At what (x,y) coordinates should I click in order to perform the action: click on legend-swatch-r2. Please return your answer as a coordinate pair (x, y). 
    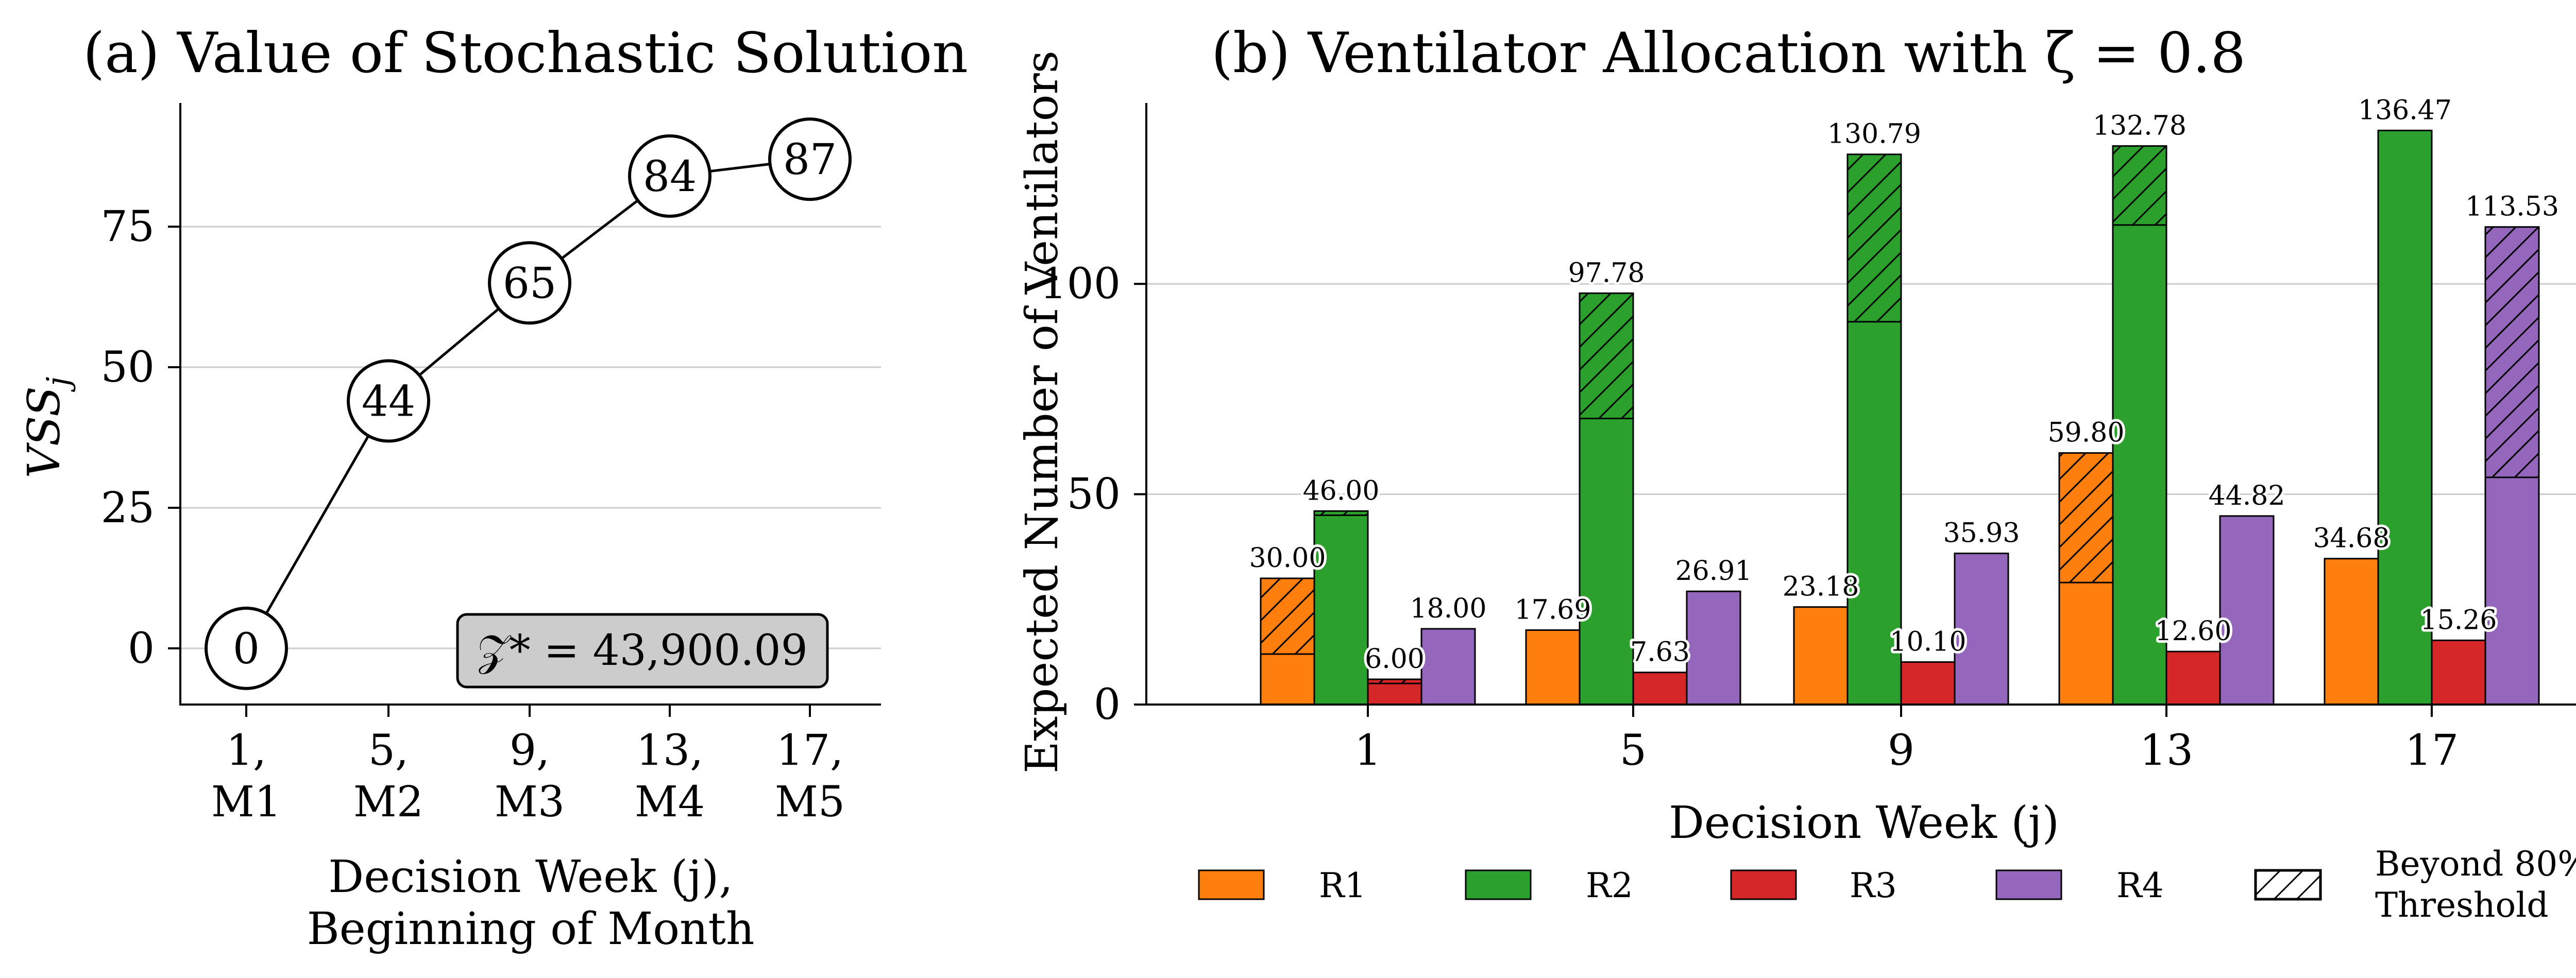
    Looking at the image, I should click on (1498, 884).